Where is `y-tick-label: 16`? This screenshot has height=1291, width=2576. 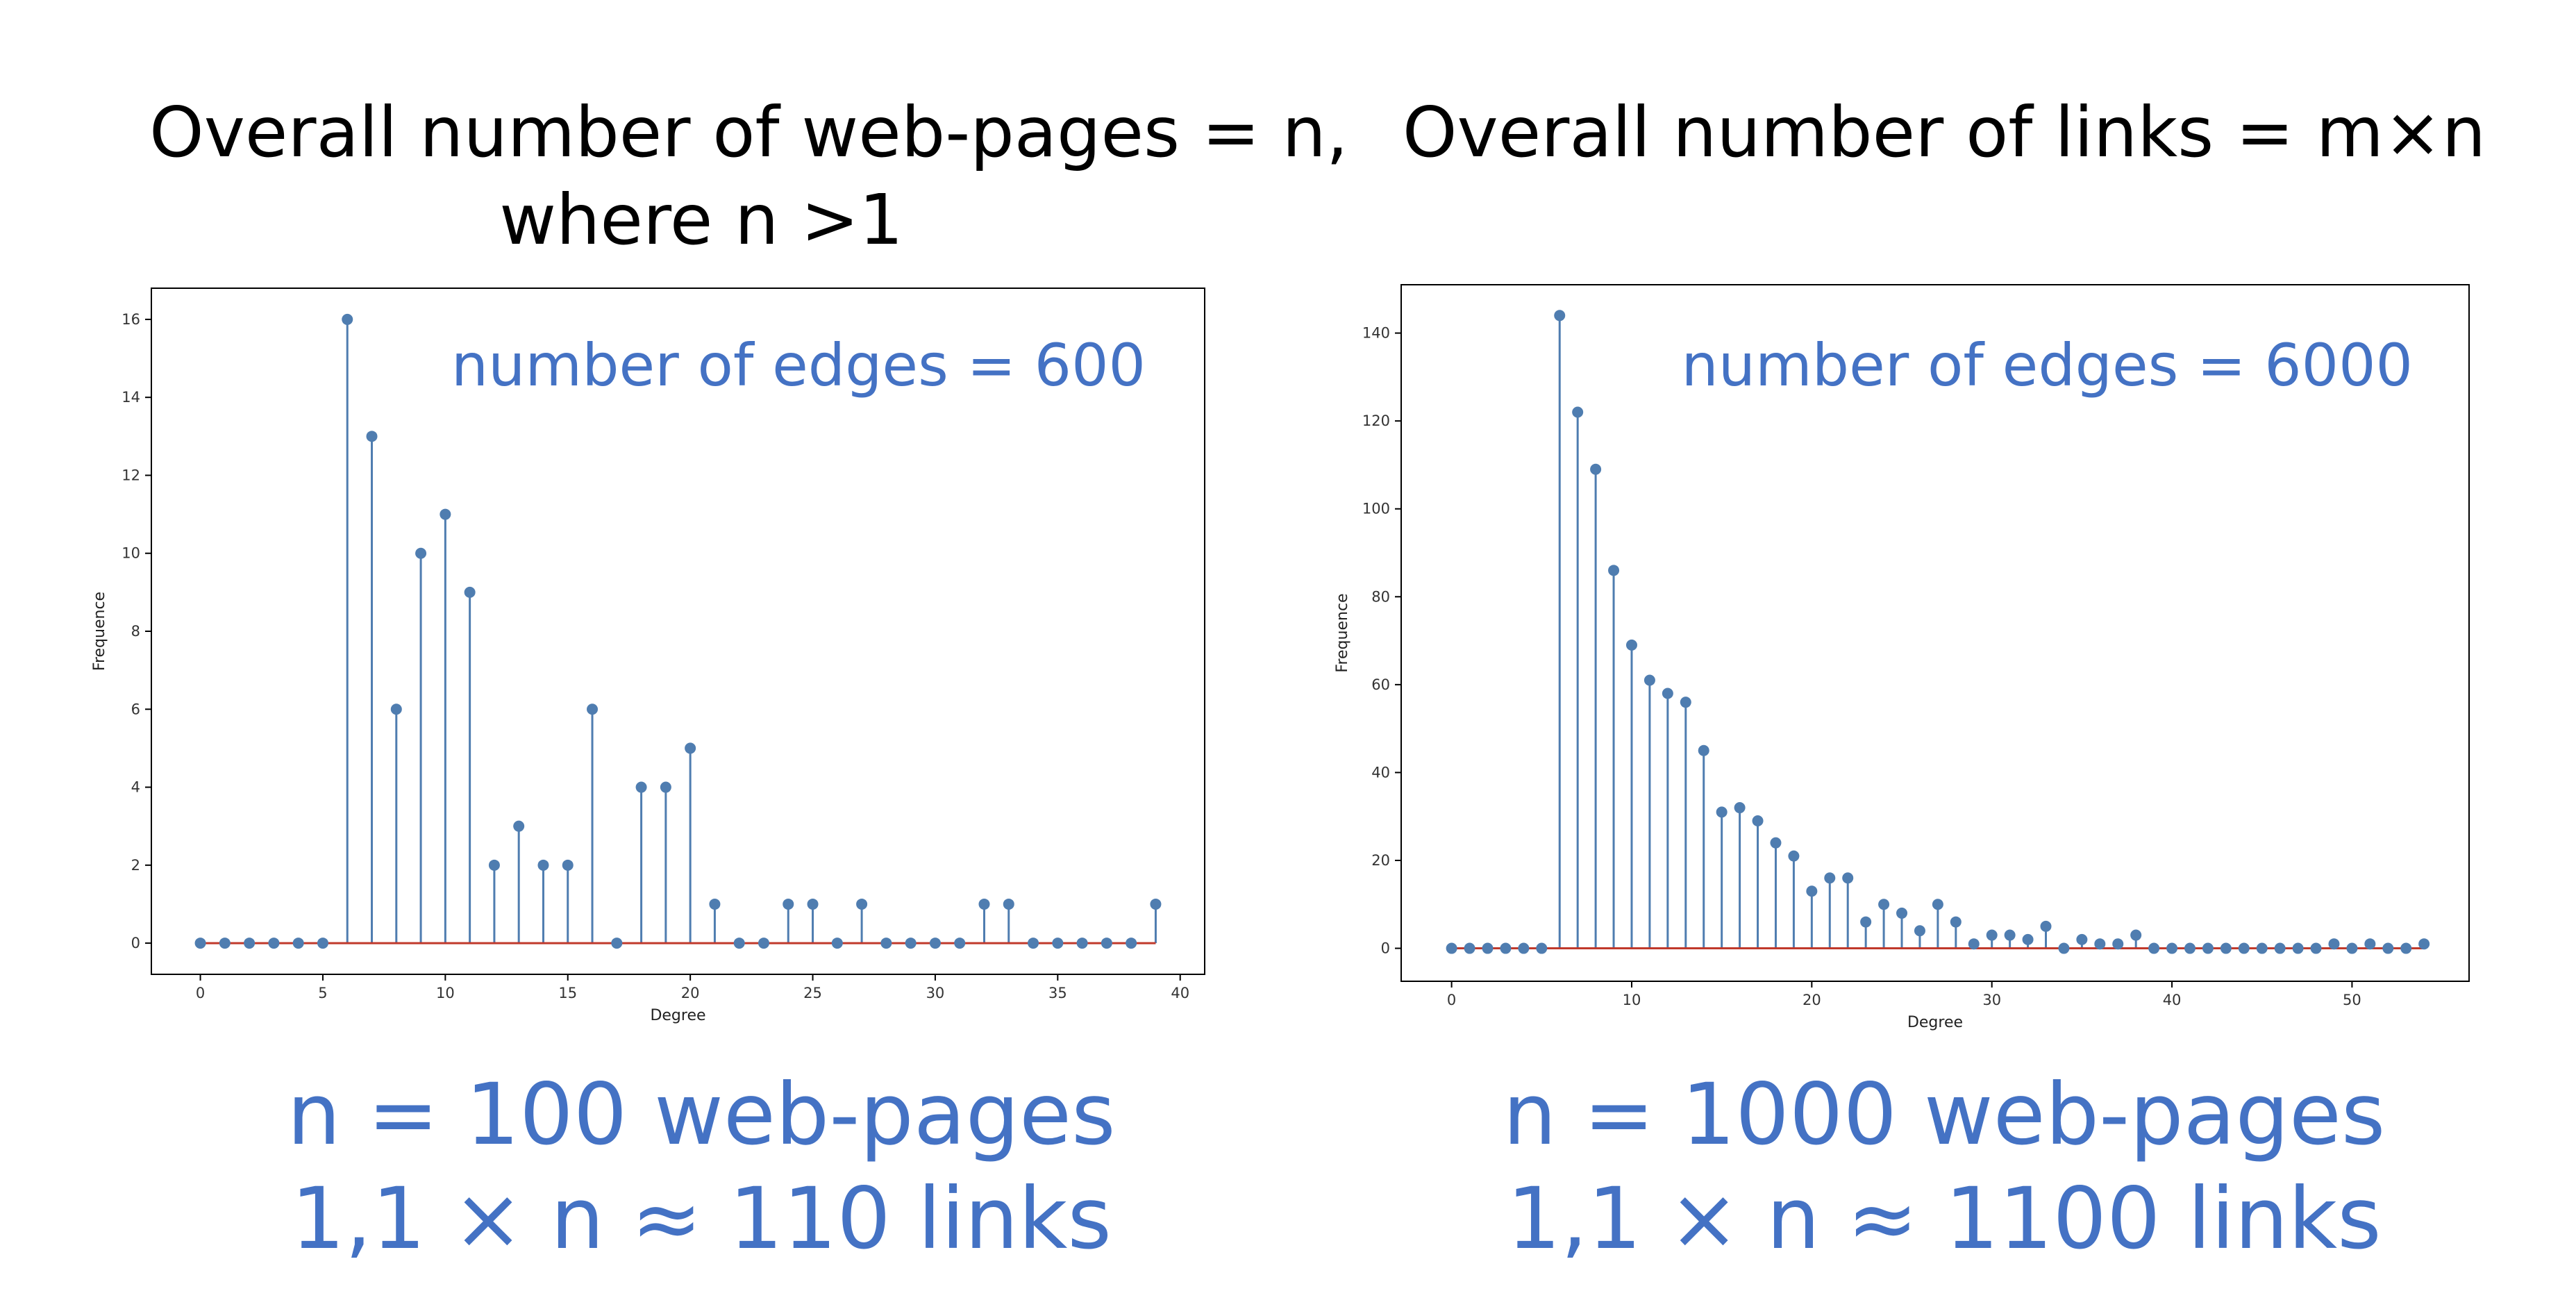 y-tick-label: 16 is located at coordinates (131, 319).